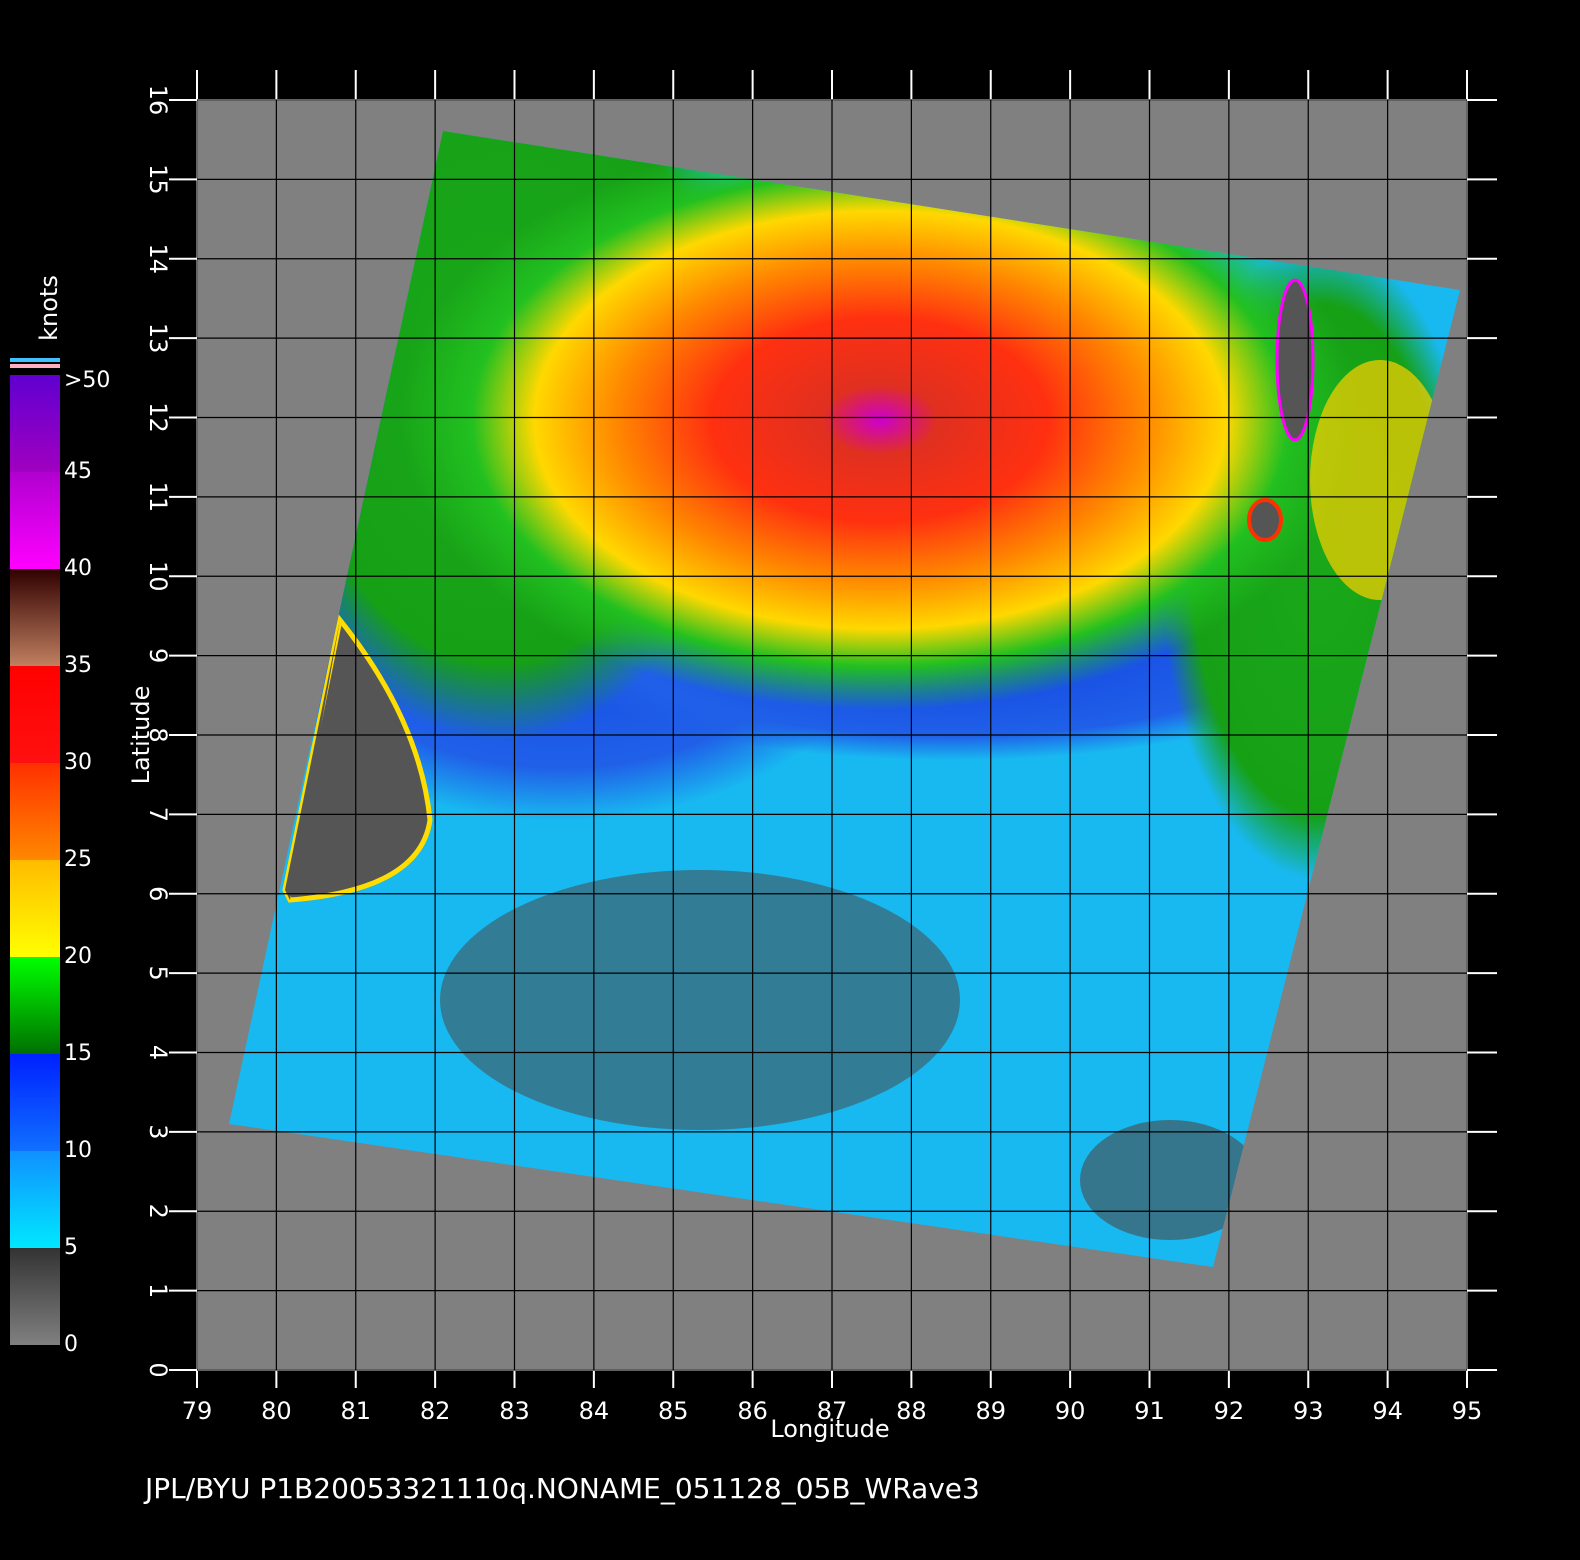 This screenshot has width=1580, height=1560. Describe the element at coordinates (71, 1247) in the screenshot. I see `colorbar-tick-label: 5` at that location.